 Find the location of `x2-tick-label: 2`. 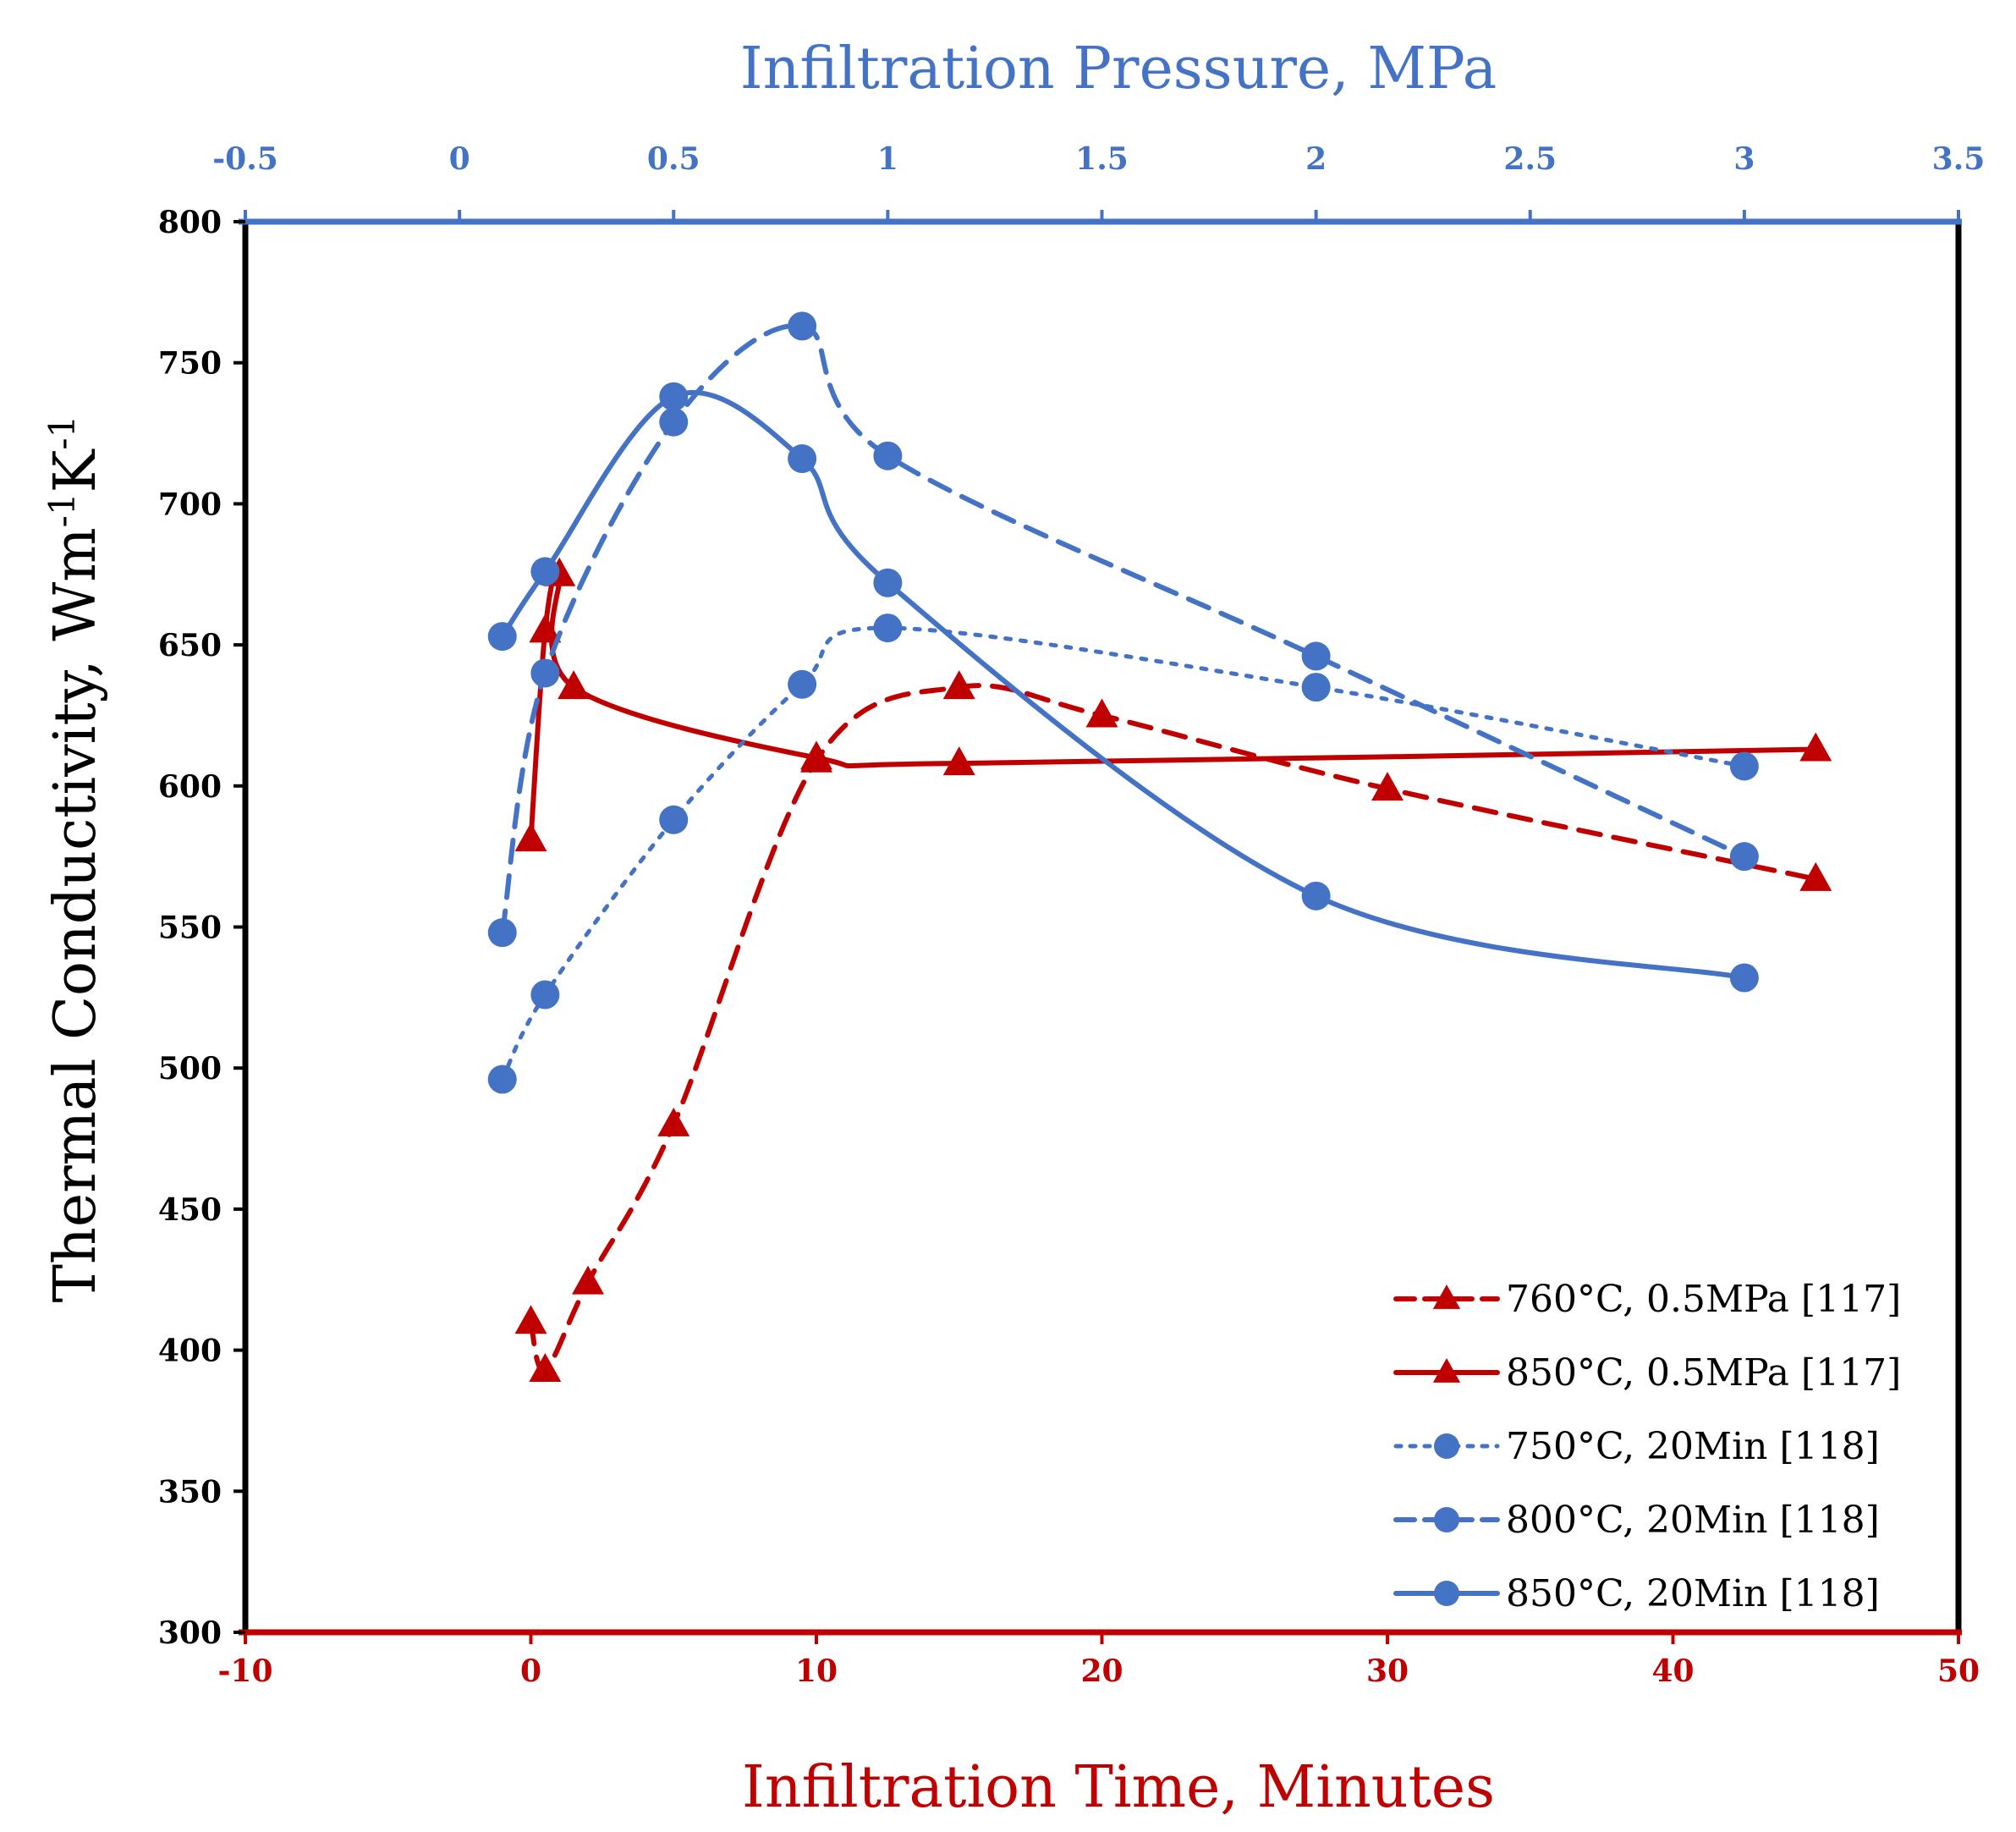

x2-tick-label: 2 is located at coordinates (1316, 159).